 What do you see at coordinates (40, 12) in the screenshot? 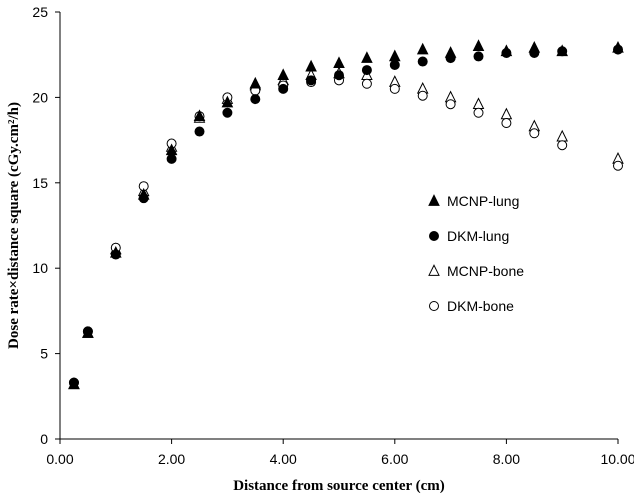
I see `y-tick-label: 25` at bounding box center [40, 12].